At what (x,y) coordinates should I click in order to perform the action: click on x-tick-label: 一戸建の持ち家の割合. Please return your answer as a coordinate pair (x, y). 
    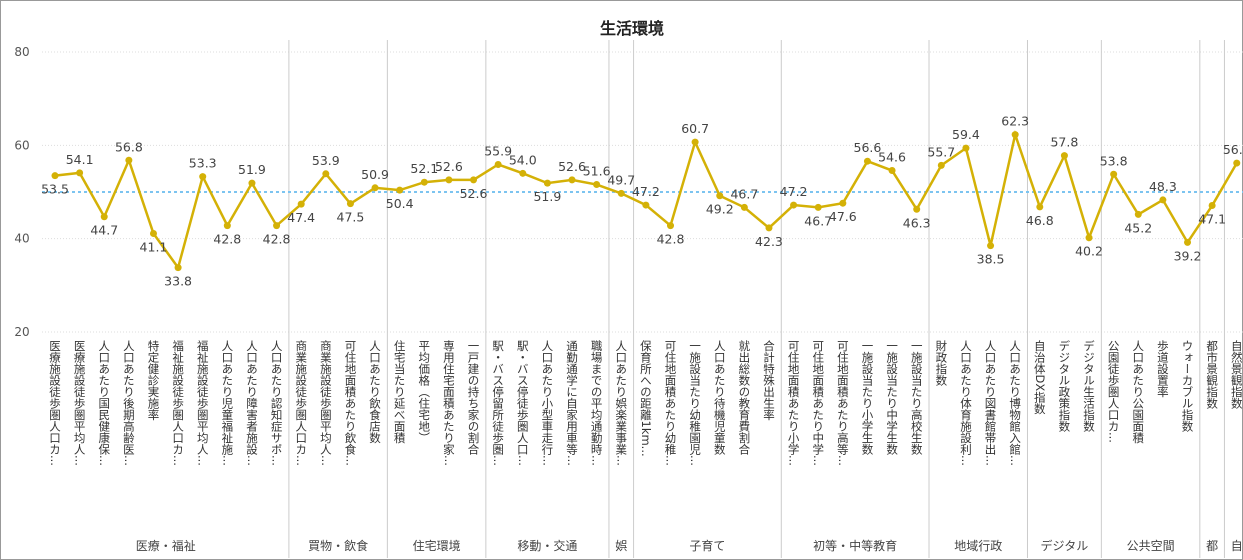
    Looking at the image, I should click on (474, 397).